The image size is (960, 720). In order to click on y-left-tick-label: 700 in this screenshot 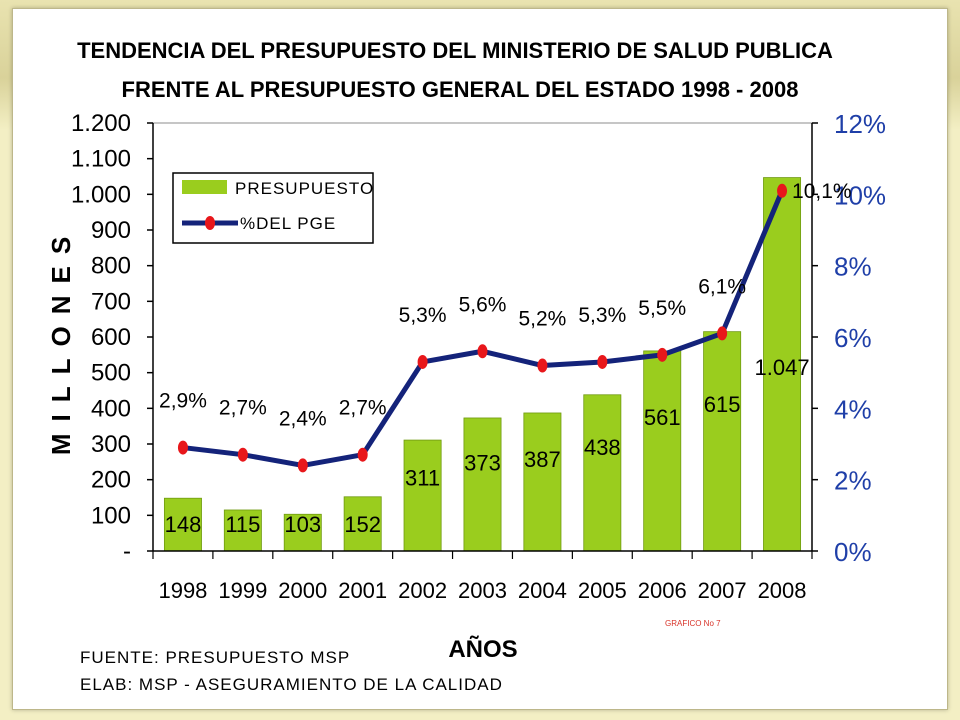, I will do `click(111, 301)`.